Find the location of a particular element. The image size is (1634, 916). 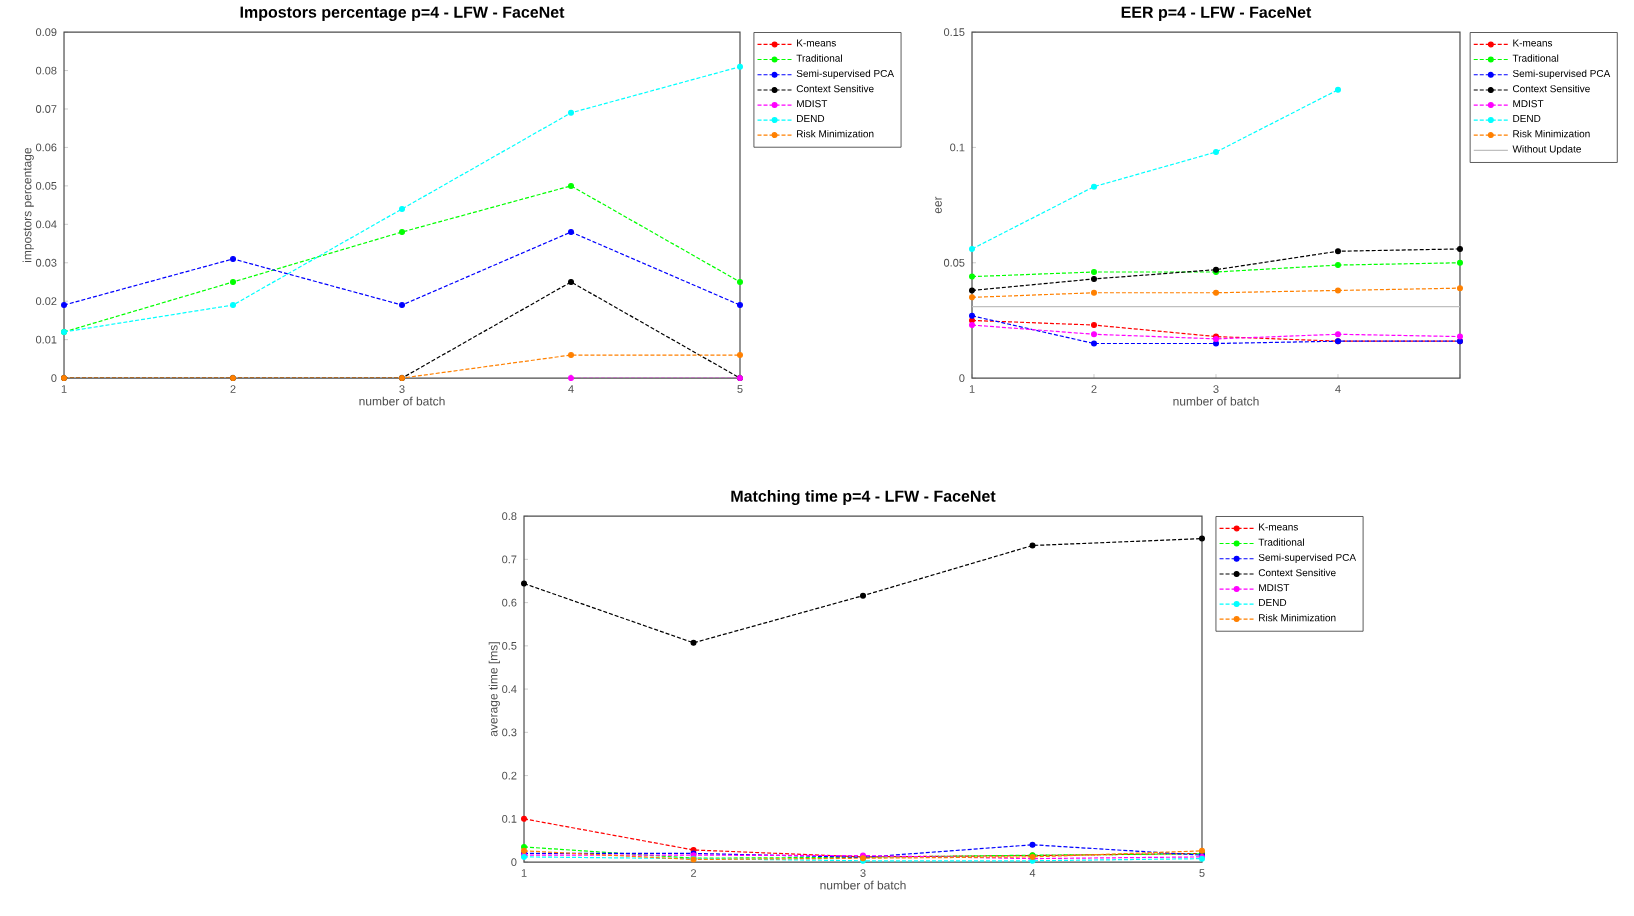

chart-title: Impostors percentage p=4 - LFW - FaceNet is located at coordinates (402, 14).